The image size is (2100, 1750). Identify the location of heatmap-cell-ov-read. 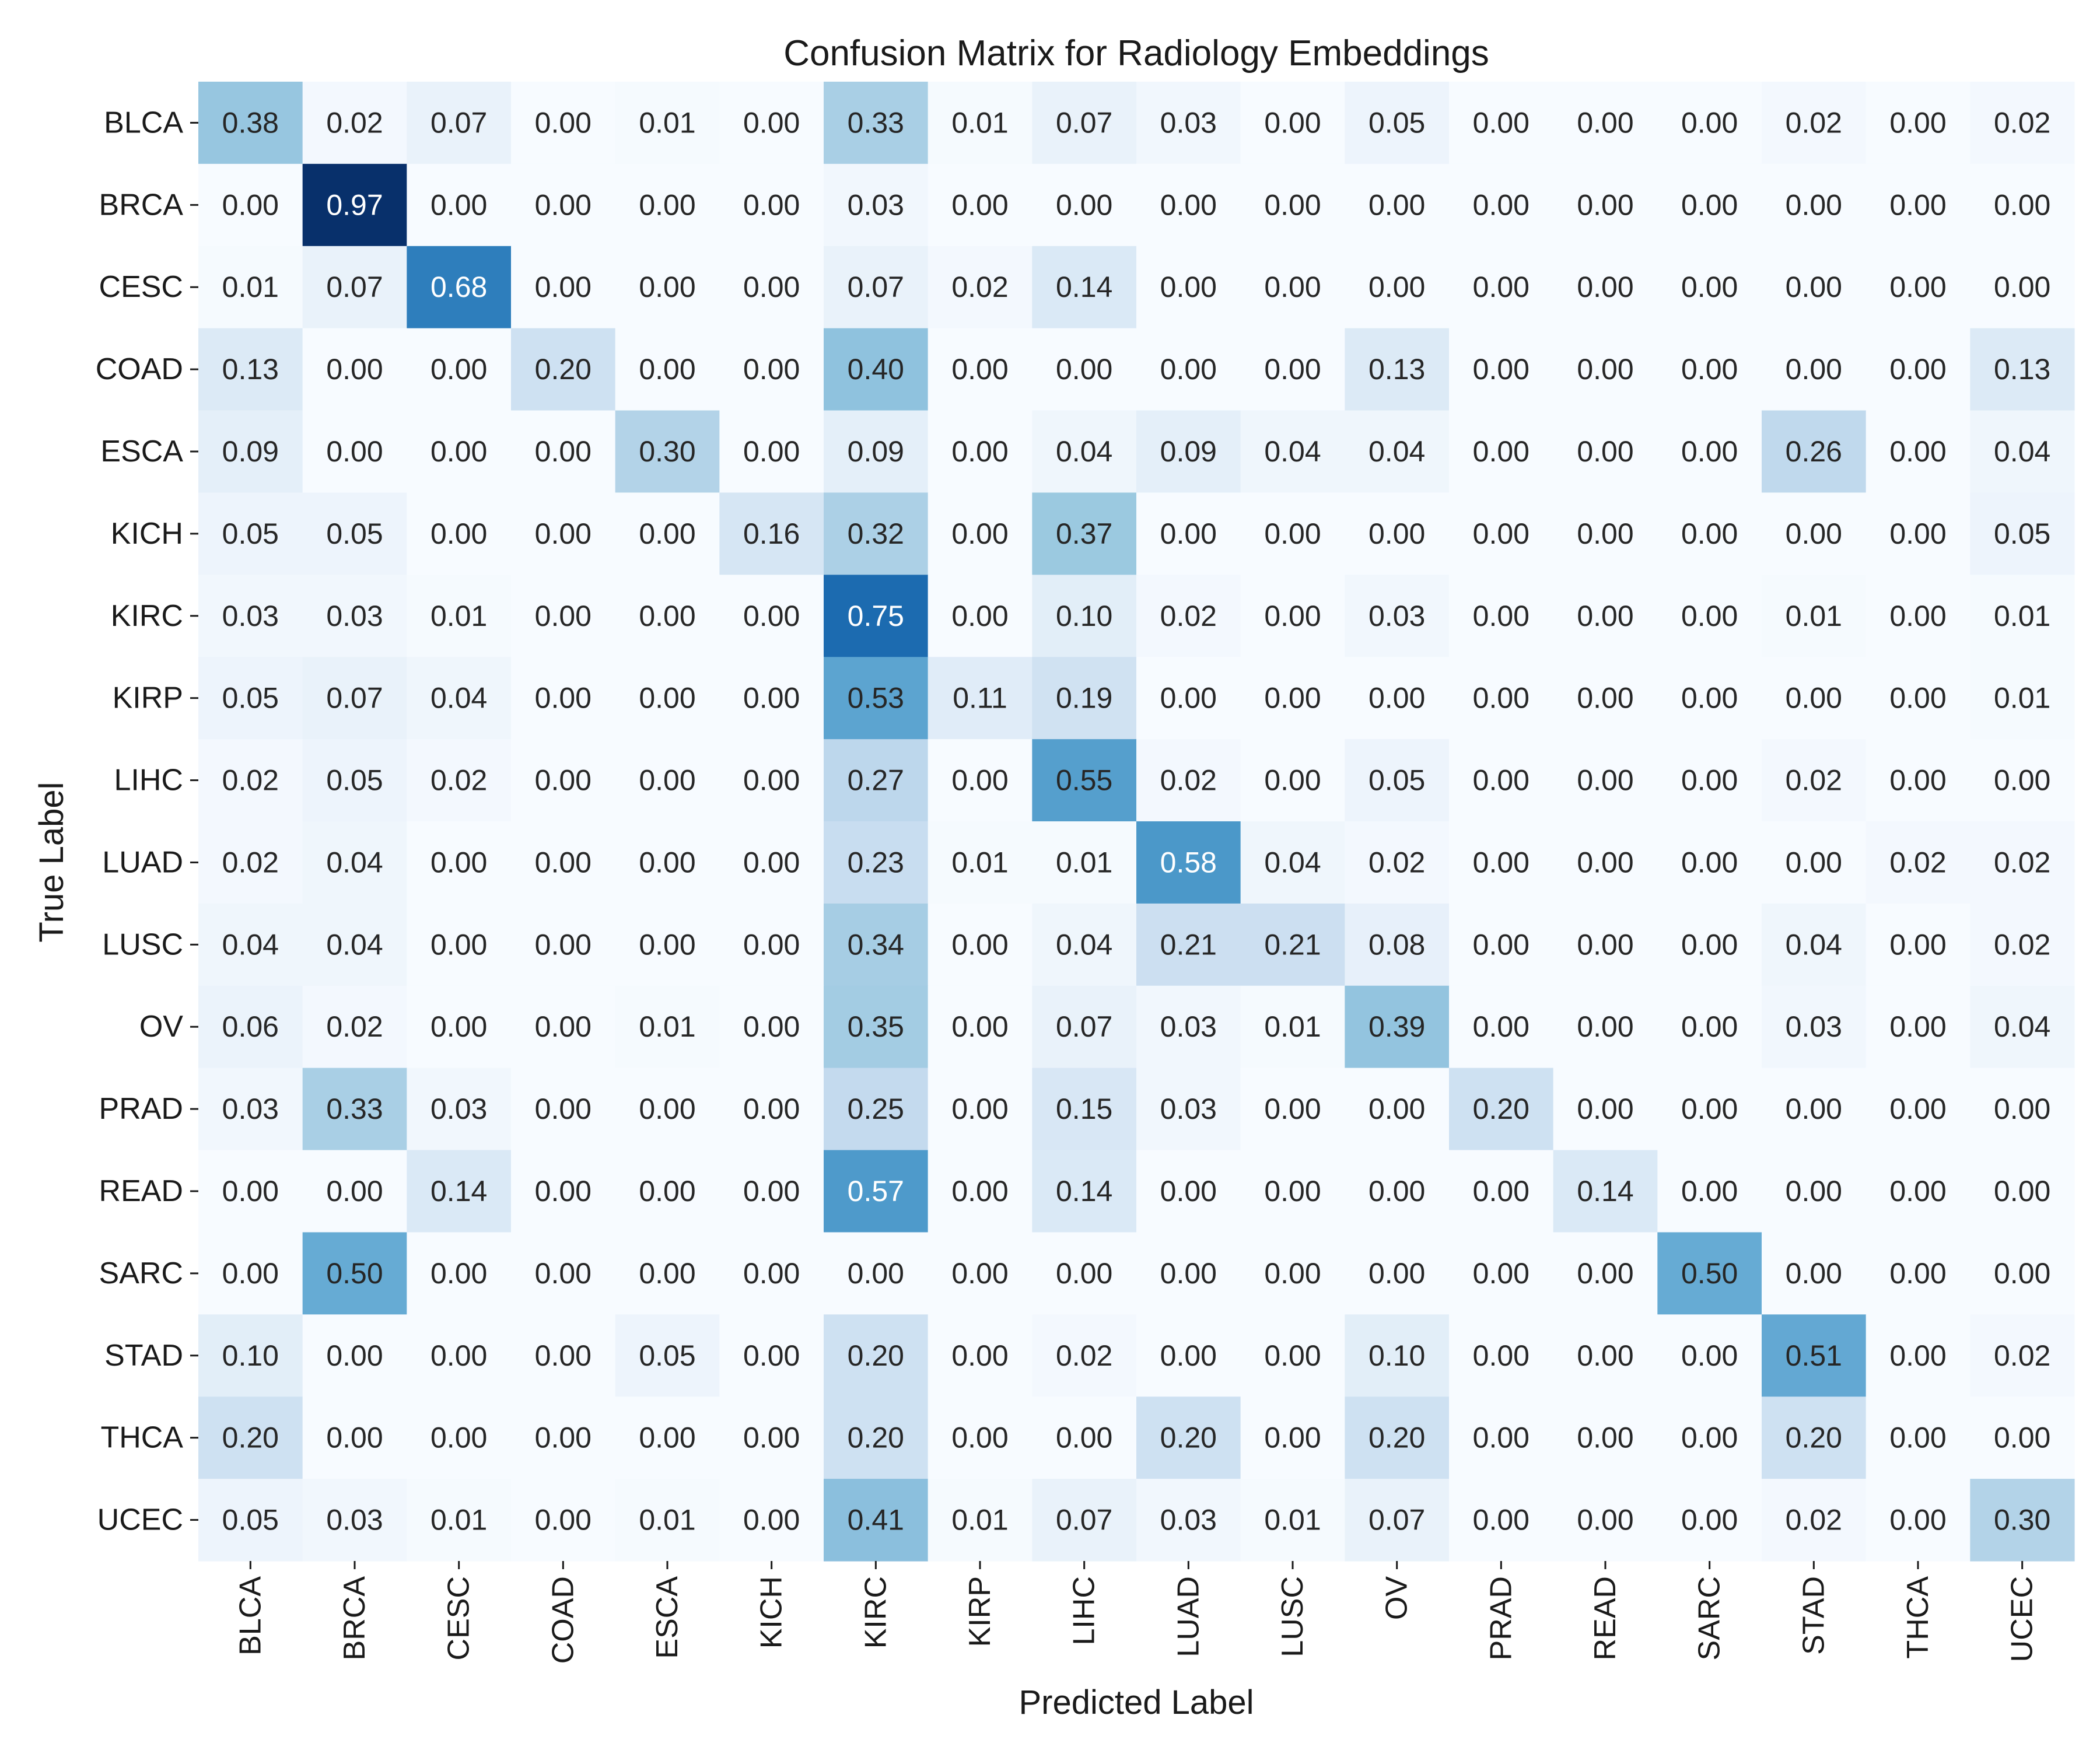
(1605, 1027).